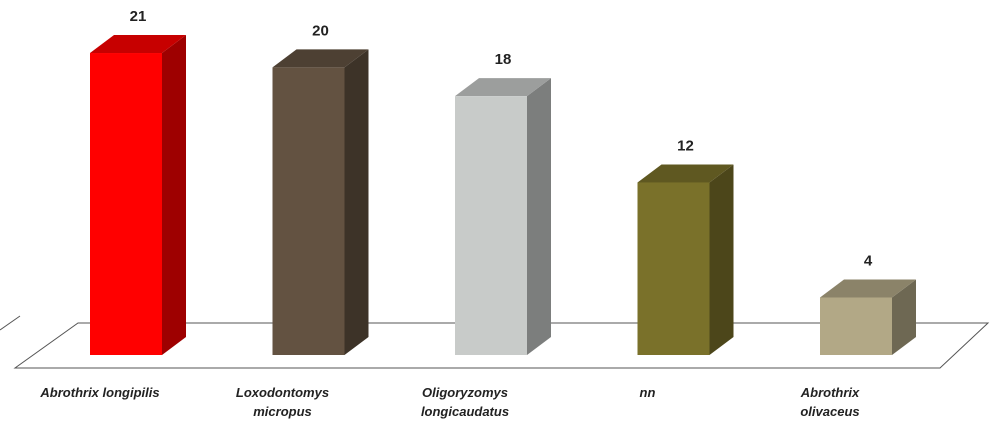 This screenshot has width=990, height=423. What do you see at coordinates (465, 402) in the screenshot?
I see `x-tick-label: Oligoryzomys longicaudatus` at bounding box center [465, 402].